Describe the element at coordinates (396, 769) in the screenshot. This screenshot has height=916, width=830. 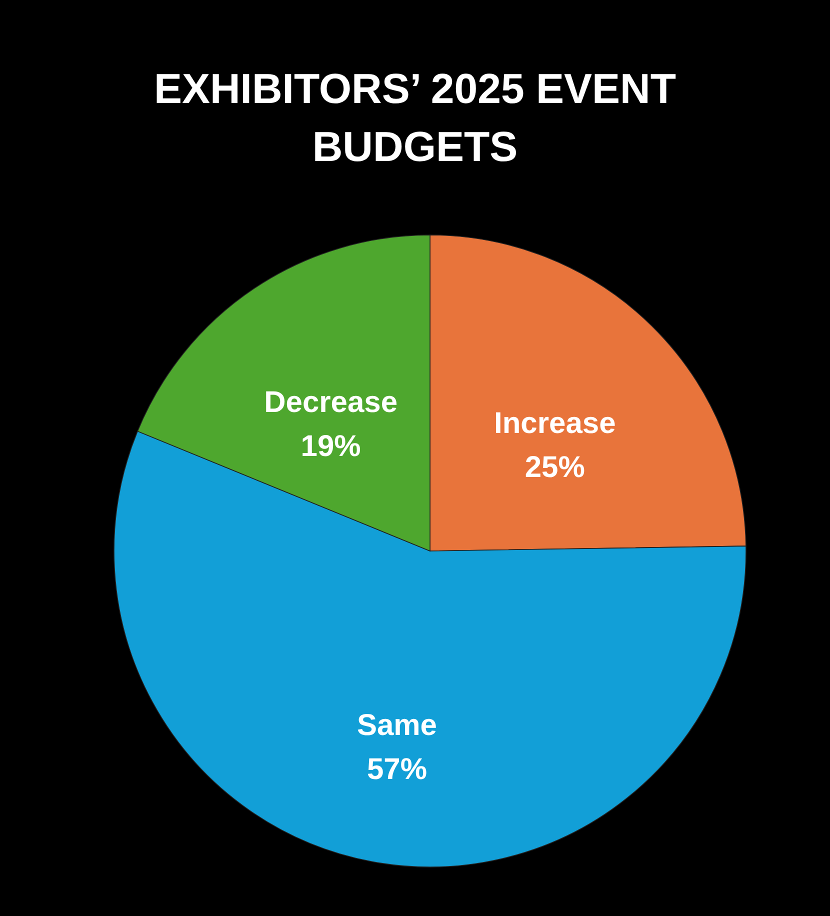
I see `data-label: 57%` at that location.